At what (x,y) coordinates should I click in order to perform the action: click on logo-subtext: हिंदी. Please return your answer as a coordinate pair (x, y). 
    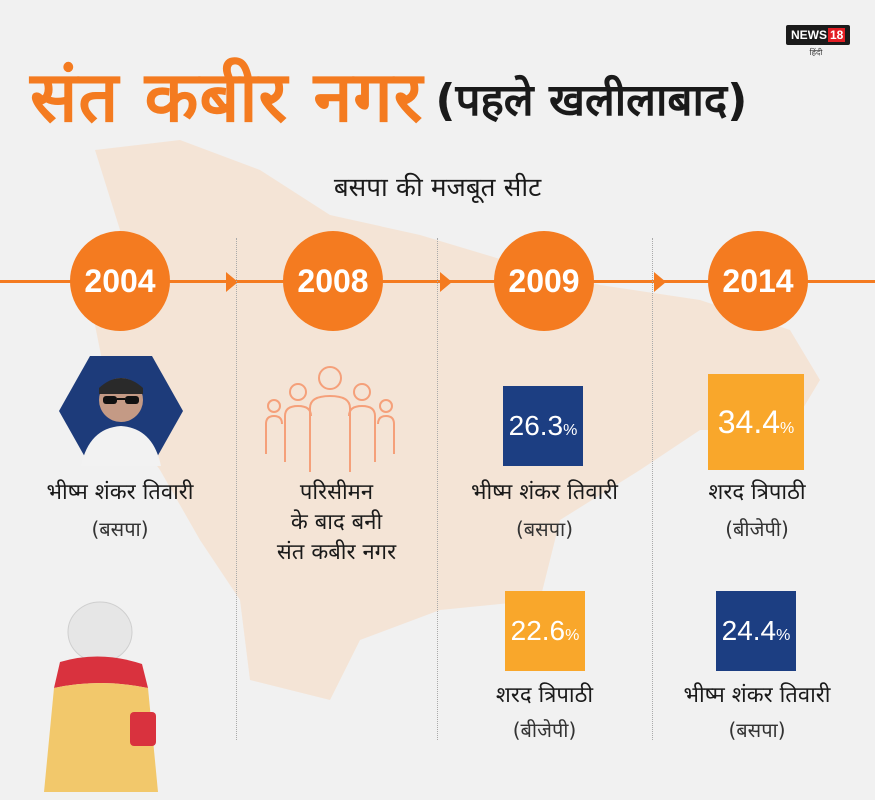
    Looking at the image, I should click on (816, 52).